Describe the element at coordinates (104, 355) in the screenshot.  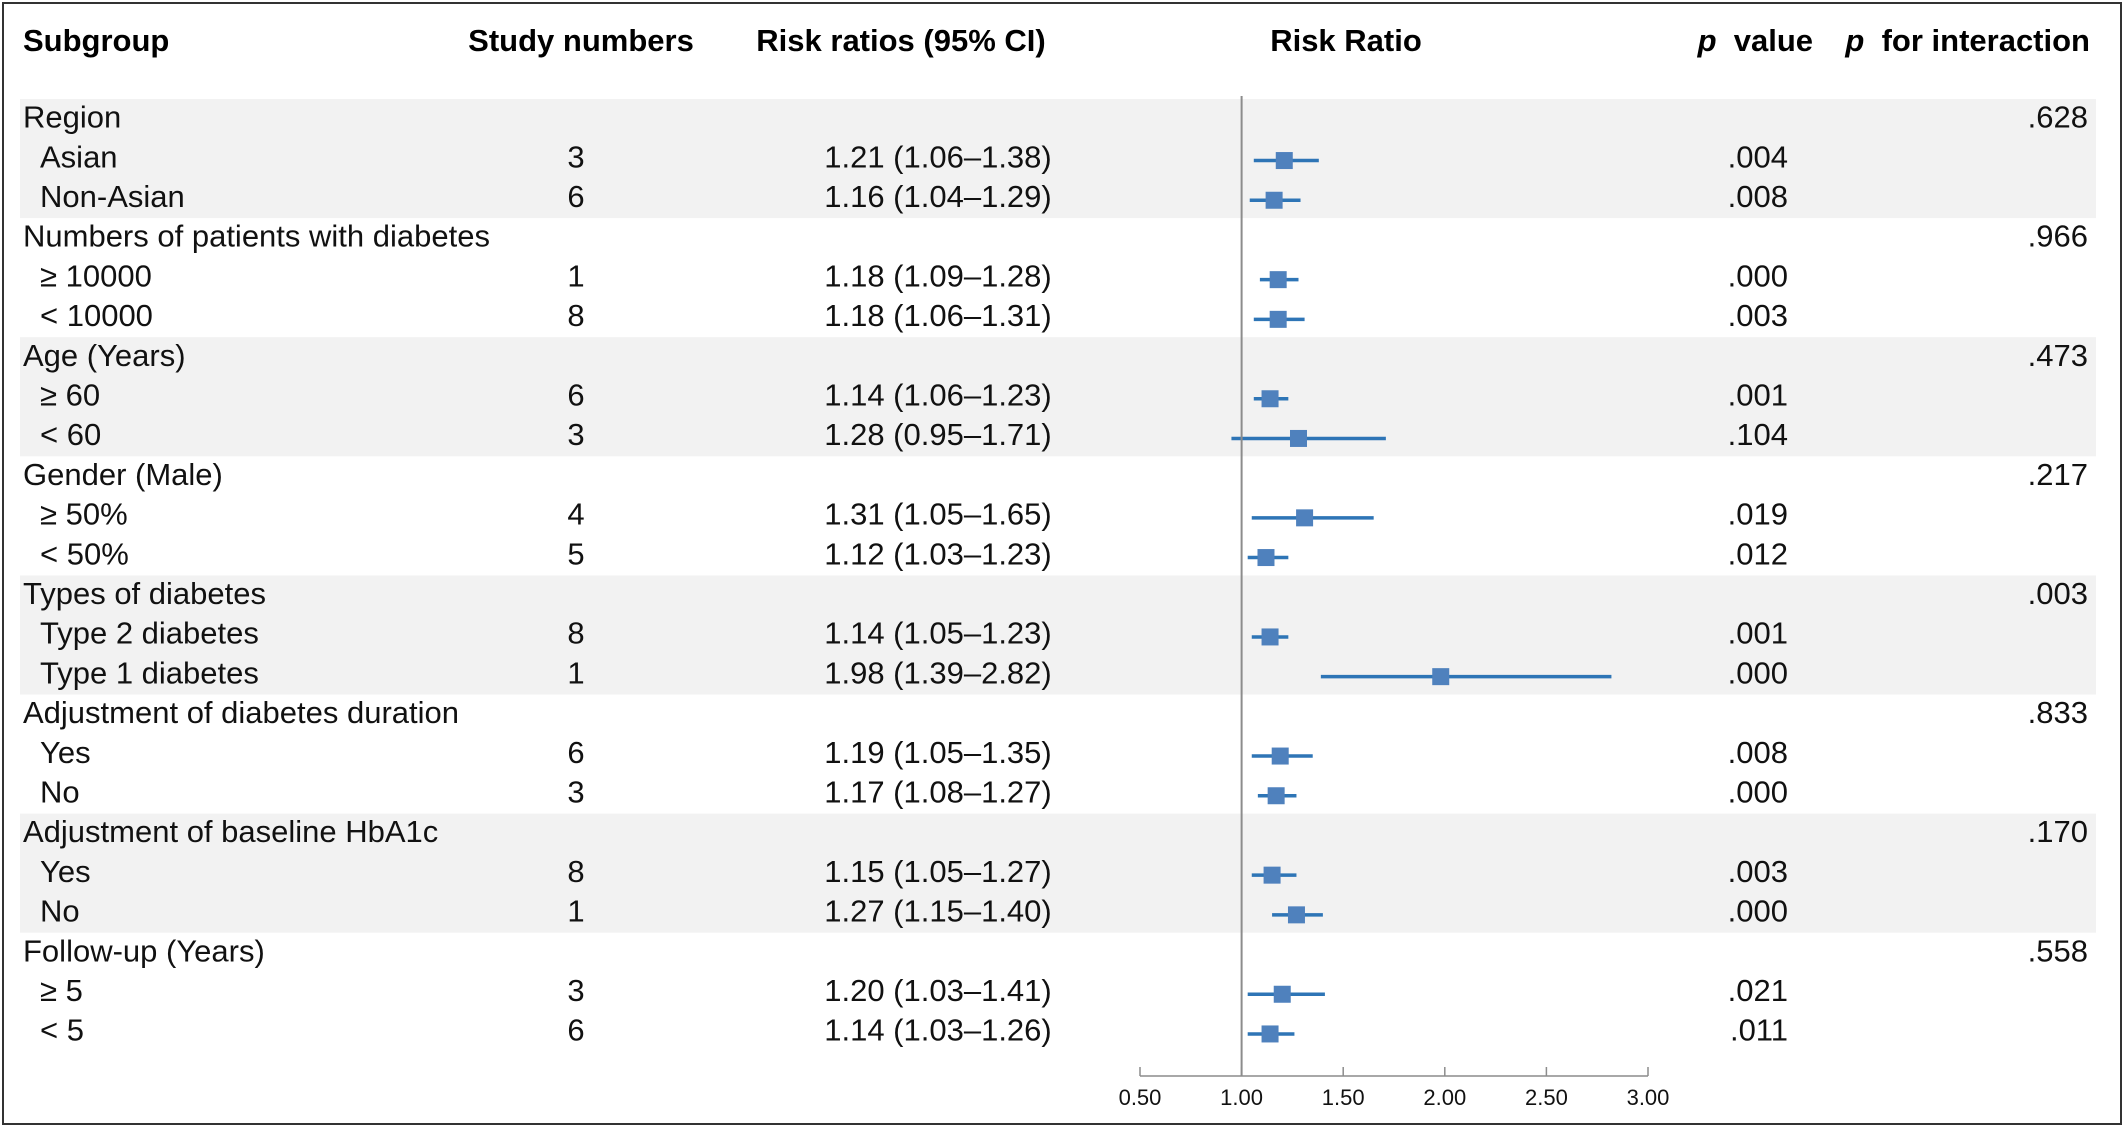
I see `group-label: Age (Years)` at that location.